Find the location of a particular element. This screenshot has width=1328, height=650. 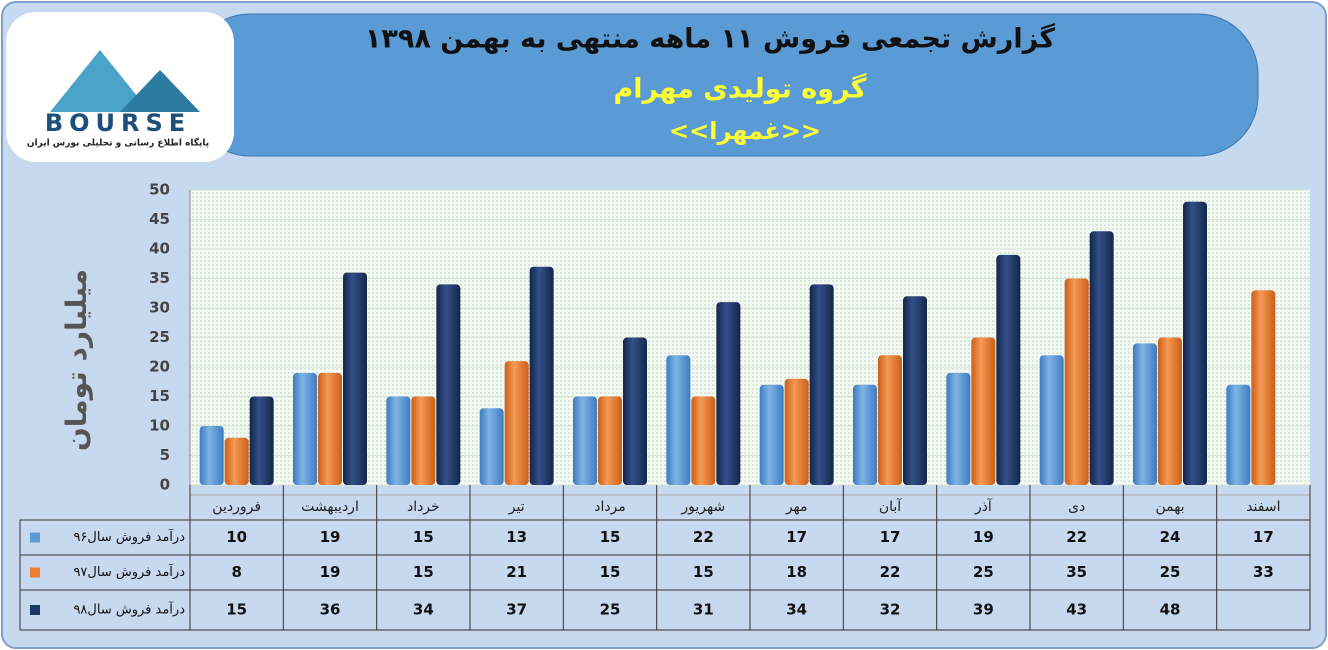

table-cell: 43 is located at coordinates (1076, 610).